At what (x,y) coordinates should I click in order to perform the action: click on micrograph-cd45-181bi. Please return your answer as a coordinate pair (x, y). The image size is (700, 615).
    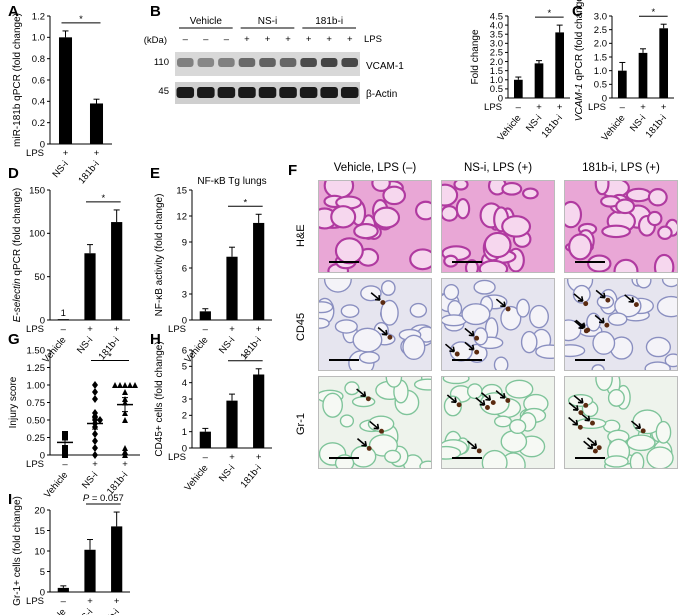
    Looking at the image, I should click on (621, 324).